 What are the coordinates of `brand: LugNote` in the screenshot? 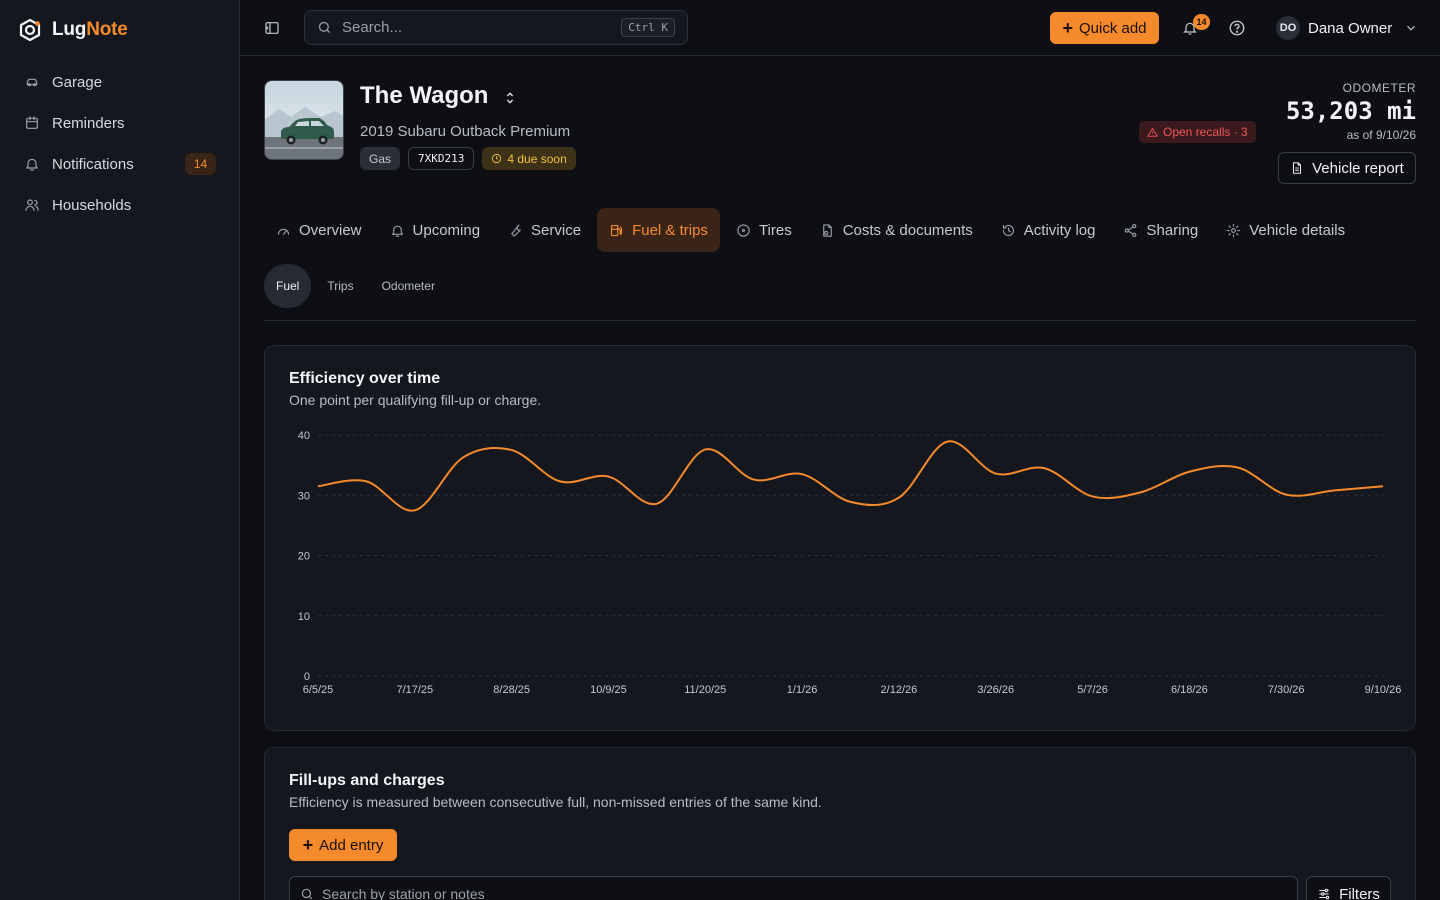 It's located at (73, 30).